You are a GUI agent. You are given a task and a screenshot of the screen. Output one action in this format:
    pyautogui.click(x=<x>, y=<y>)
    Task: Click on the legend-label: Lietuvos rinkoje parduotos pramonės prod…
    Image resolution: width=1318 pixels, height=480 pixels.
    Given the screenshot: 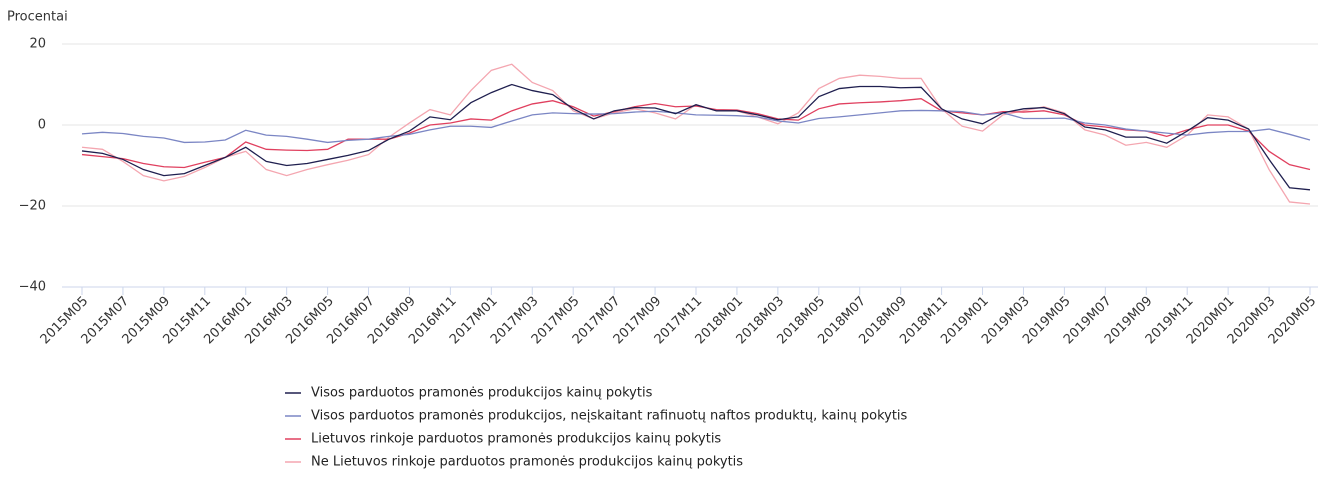 What is the action you would take?
    pyautogui.click(x=516, y=439)
    